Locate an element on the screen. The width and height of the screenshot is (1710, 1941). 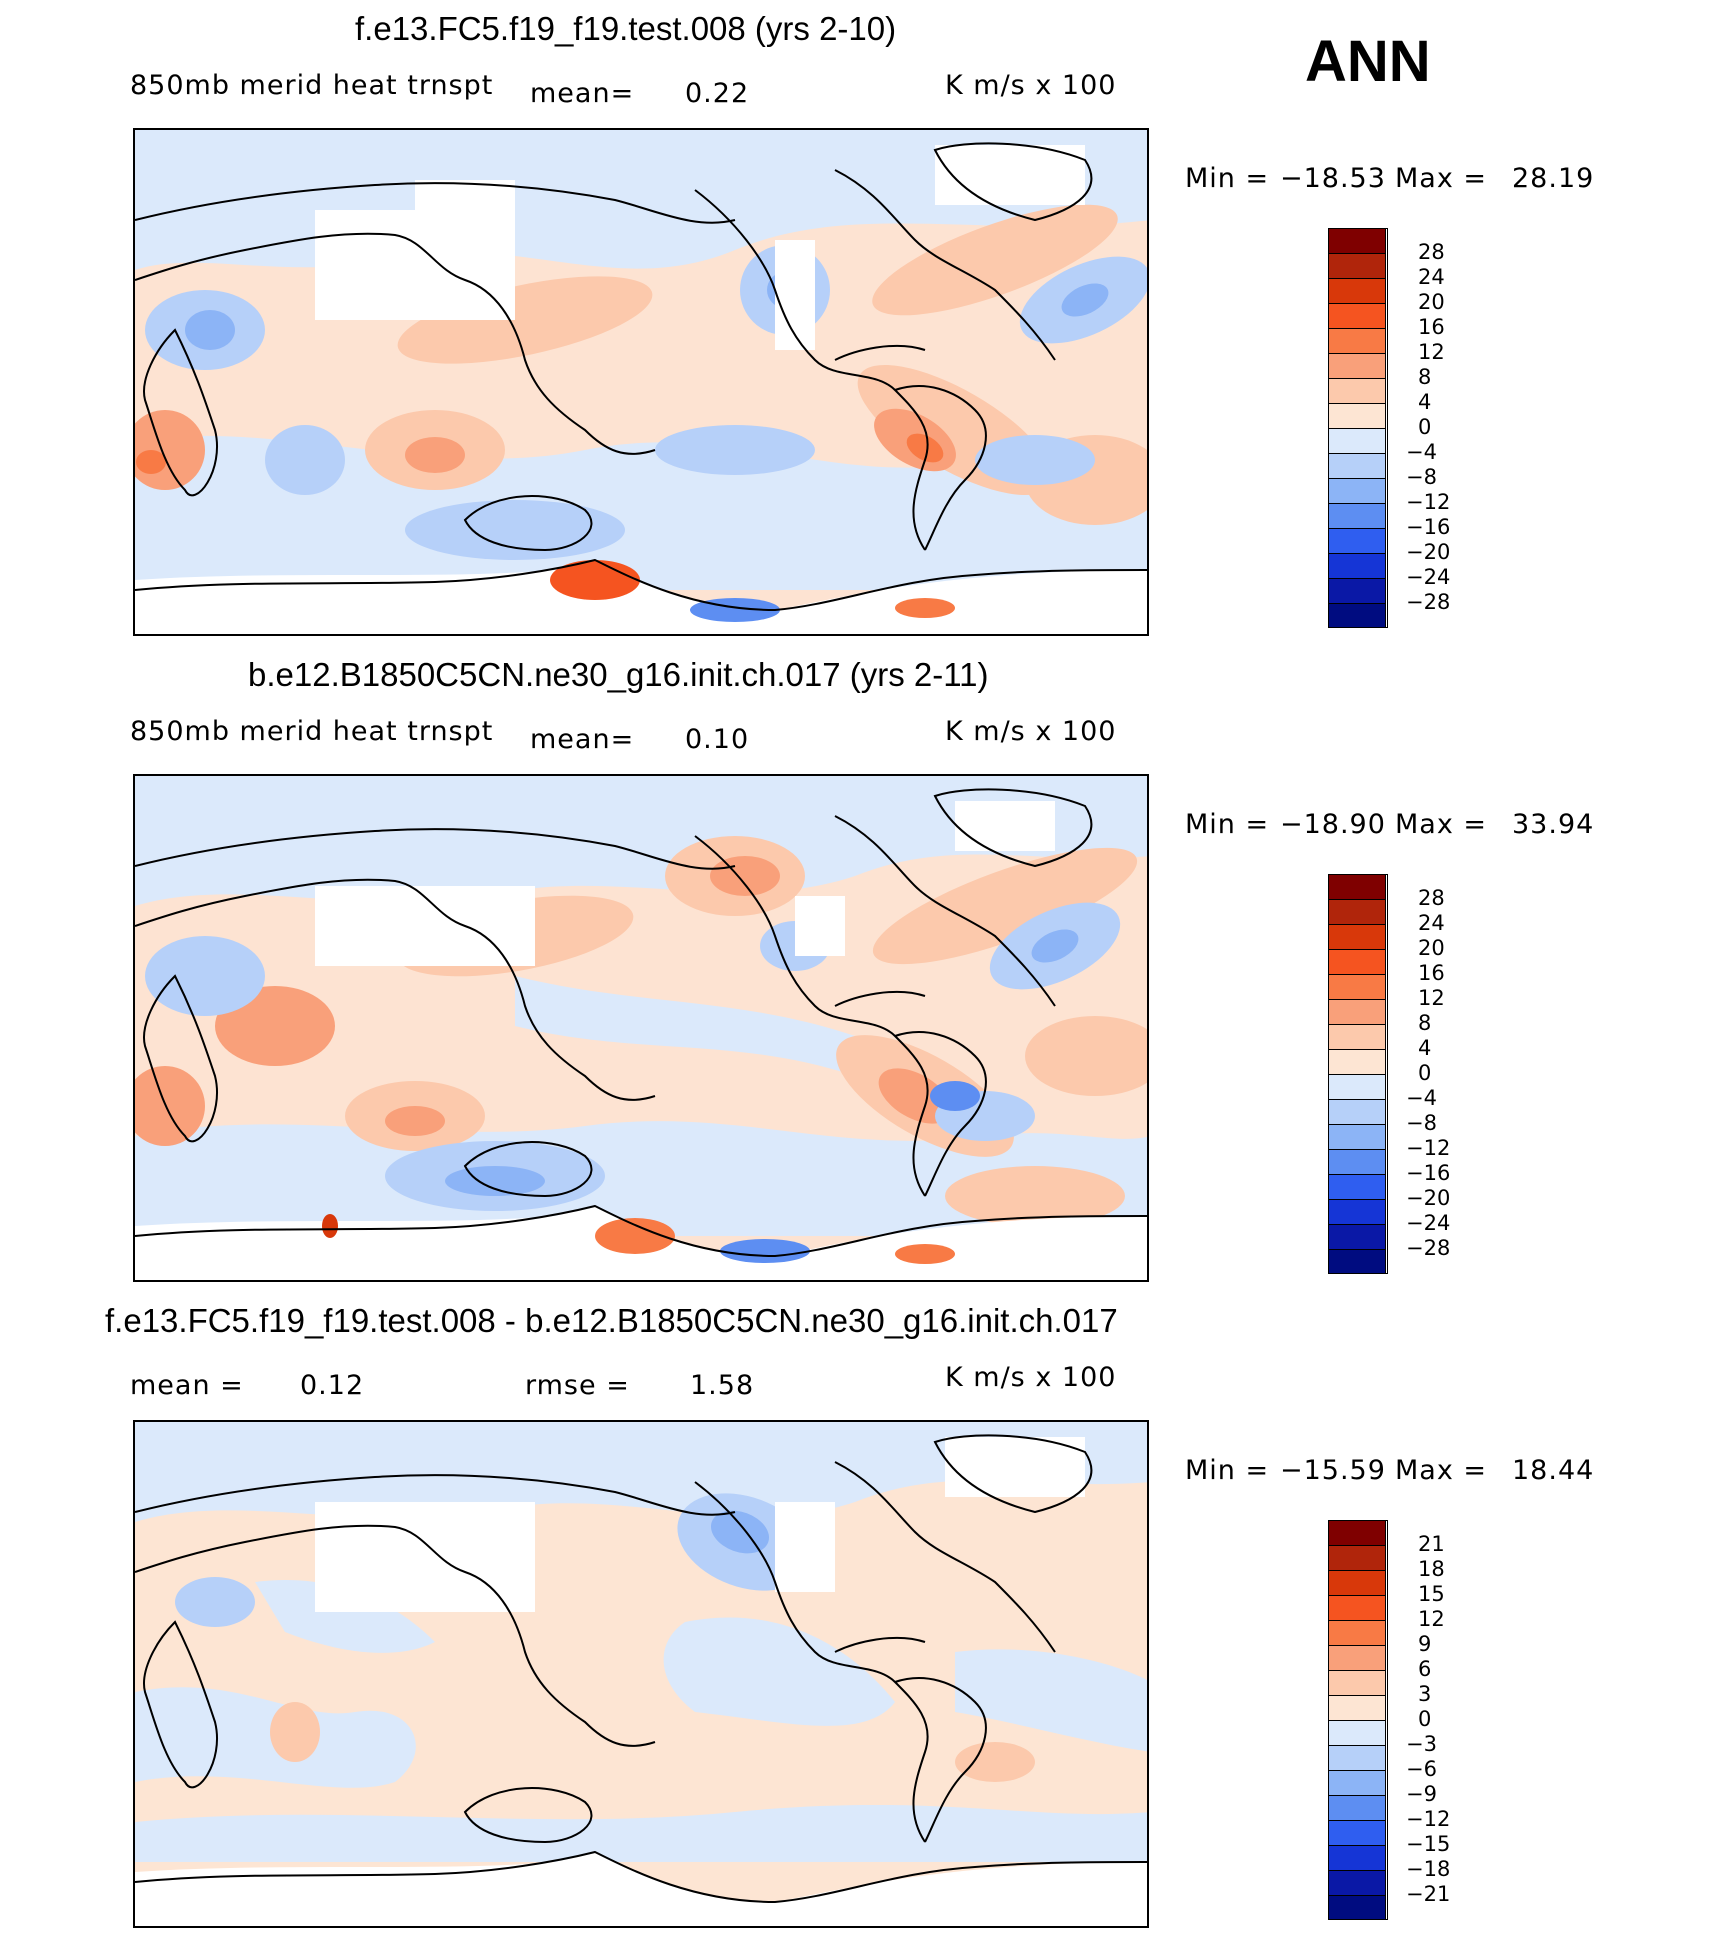
panel-1-min-value: −18.53 is located at coordinates (1333, 178).